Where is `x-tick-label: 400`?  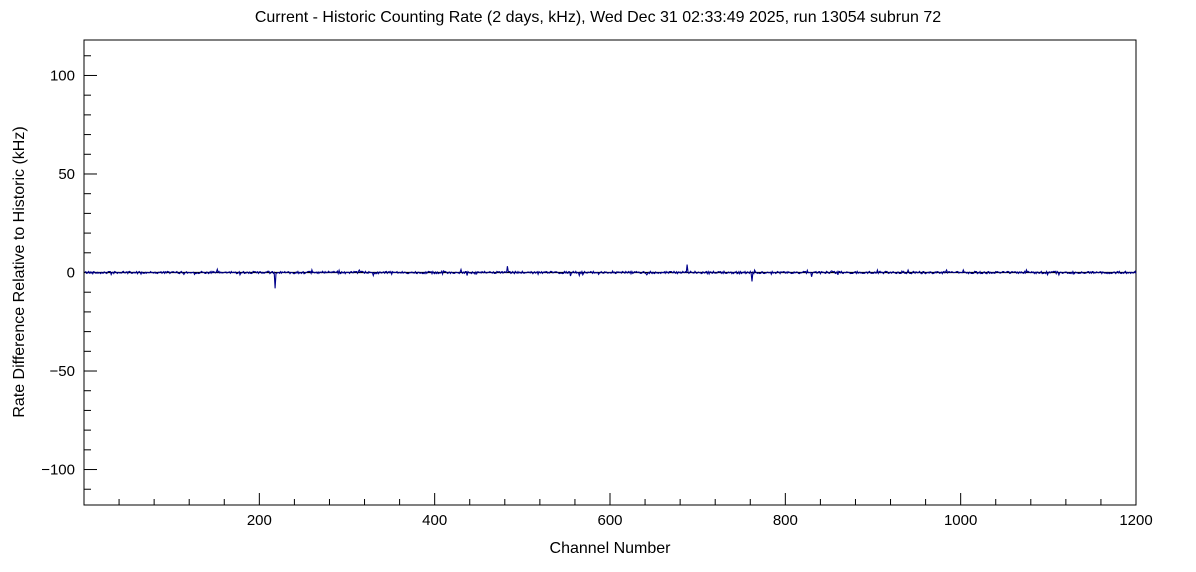
x-tick-label: 400 is located at coordinates (434, 520).